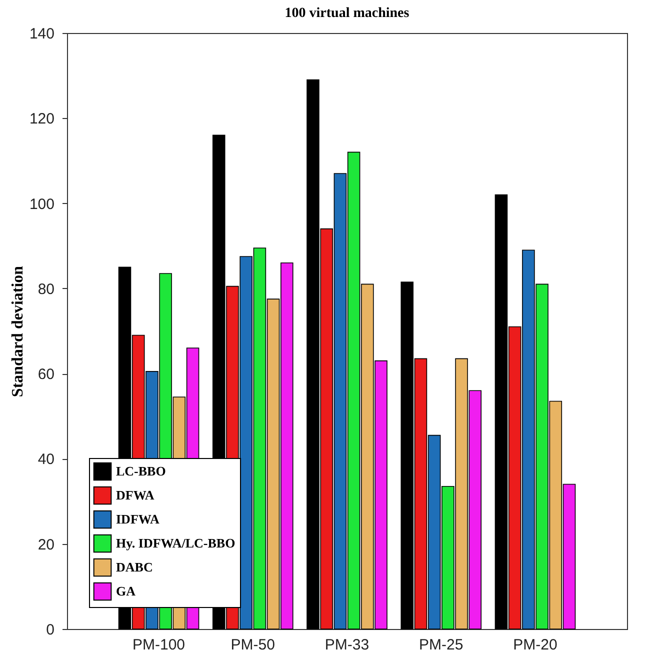 Image resolution: width=650 pixels, height=672 pixels. Describe the element at coordinates (535, 645) in the screenshot. I see `x-tick-label: PM-20` at that location.